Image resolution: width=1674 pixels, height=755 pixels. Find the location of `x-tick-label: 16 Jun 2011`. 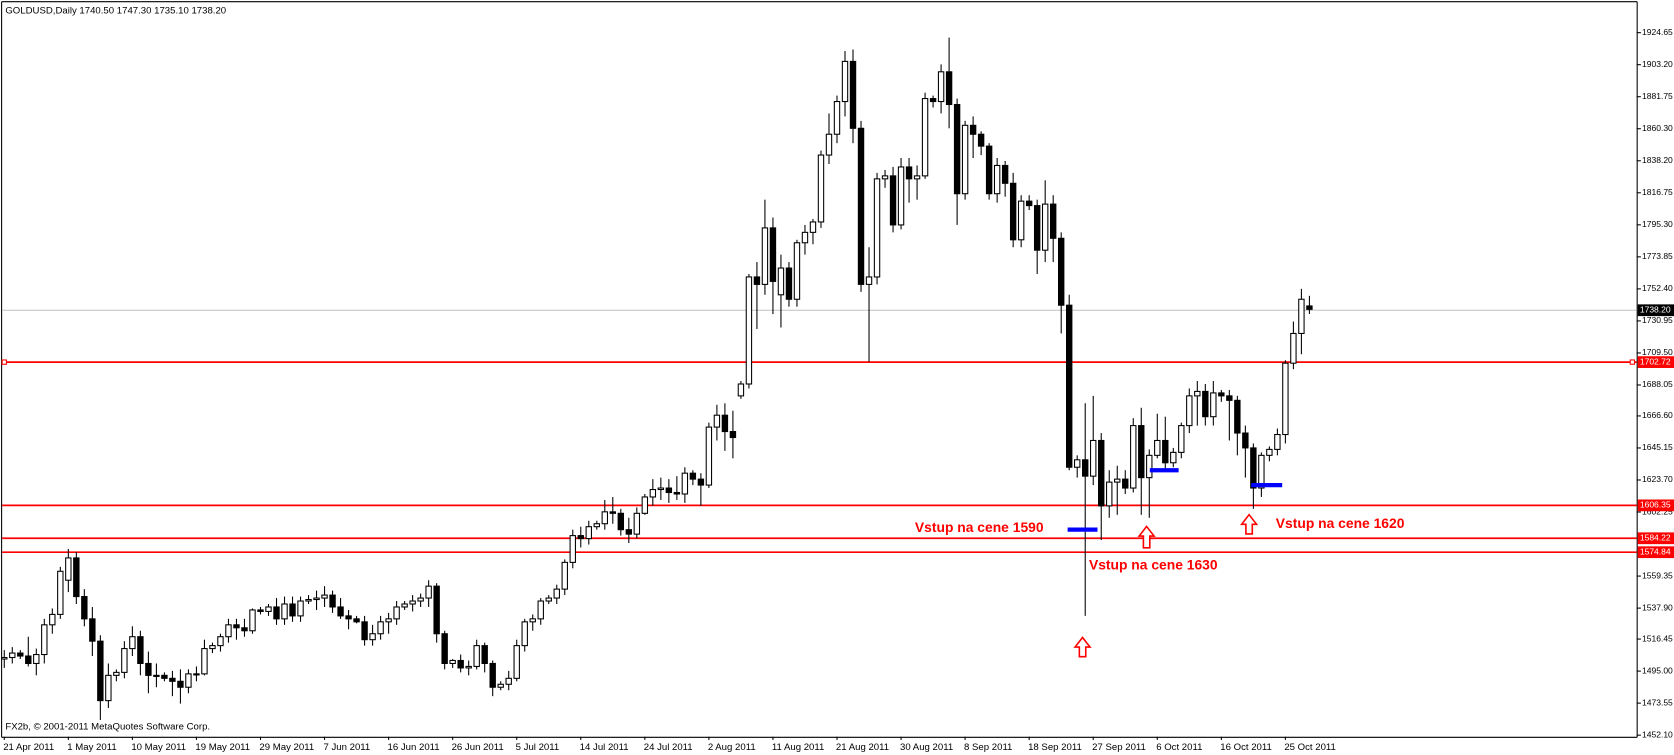

x-tick-label: 16 Jun 2011 is located at coordinates (414, 747).